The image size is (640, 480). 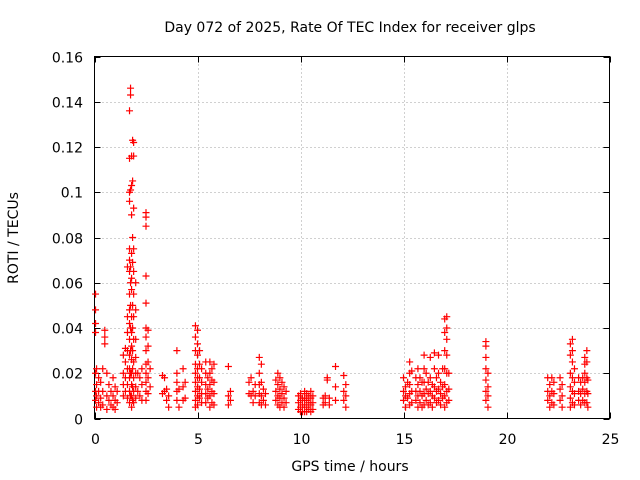 I want to click on y-tick-label: 0.02, so click(x=67, y=375).